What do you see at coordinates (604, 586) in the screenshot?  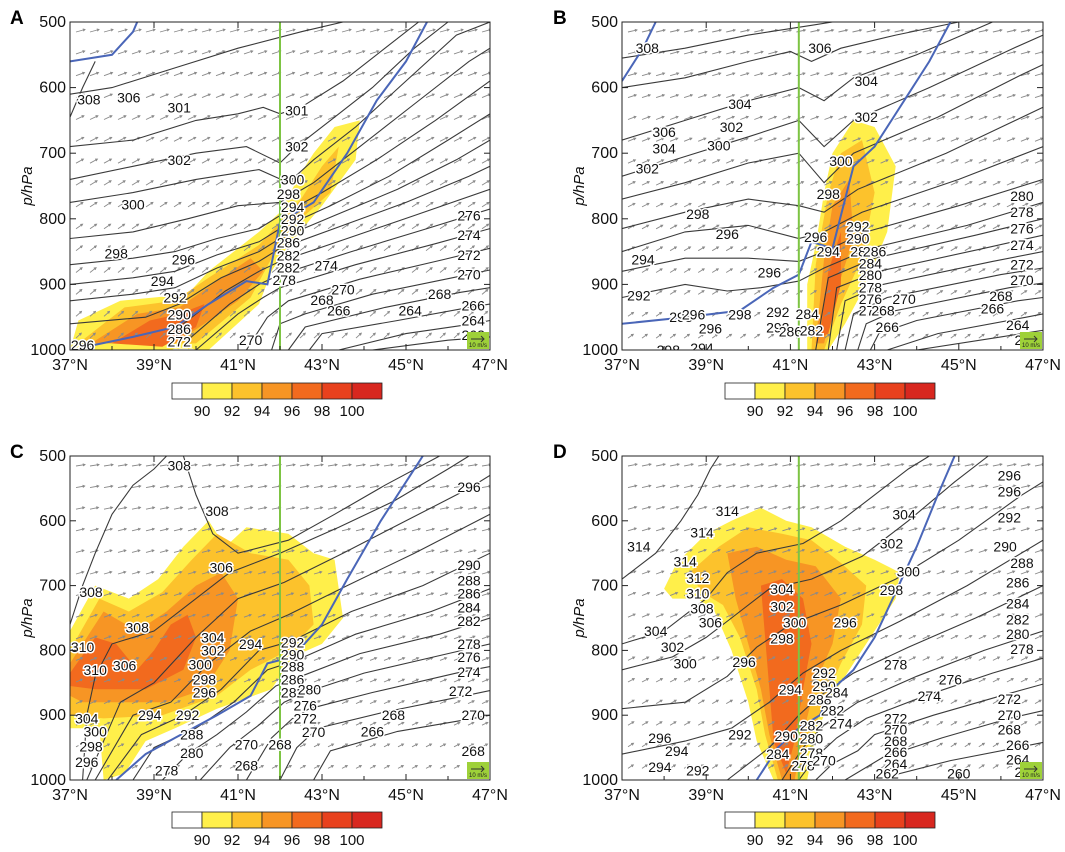 I see `y-tick-label: 700` at bounding box center [604, 586].